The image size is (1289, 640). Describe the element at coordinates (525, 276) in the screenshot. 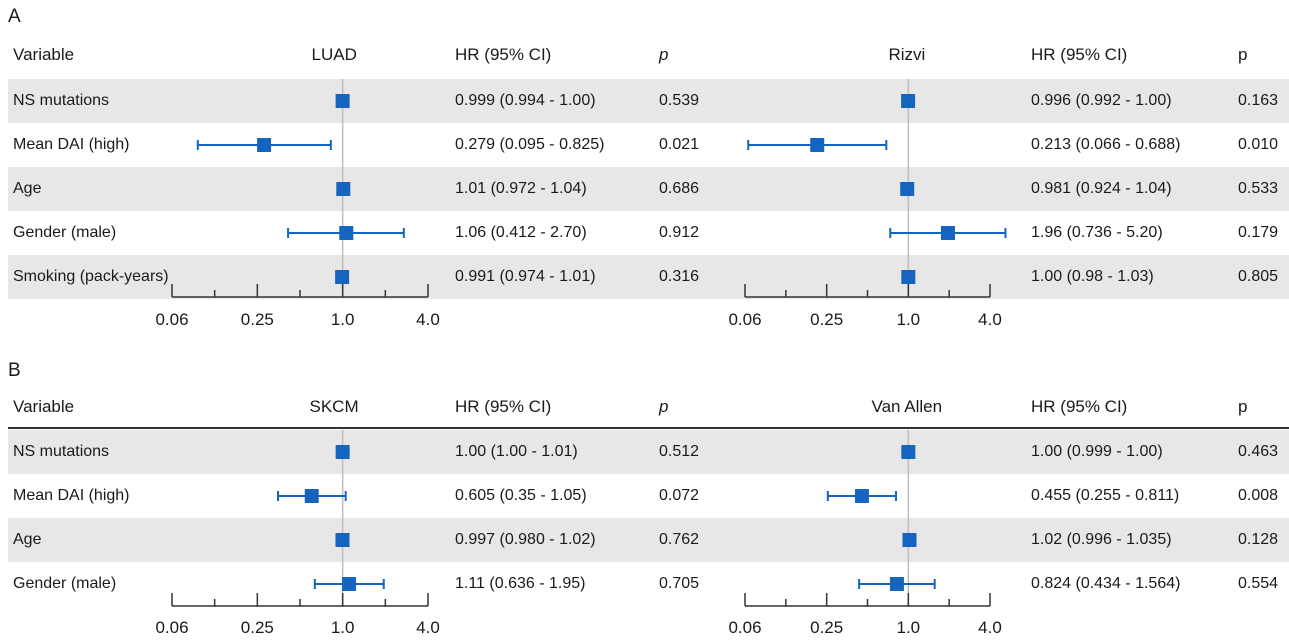

I see `hr-ci-text: 0.991 (0.974 - 1.01)` at that location.